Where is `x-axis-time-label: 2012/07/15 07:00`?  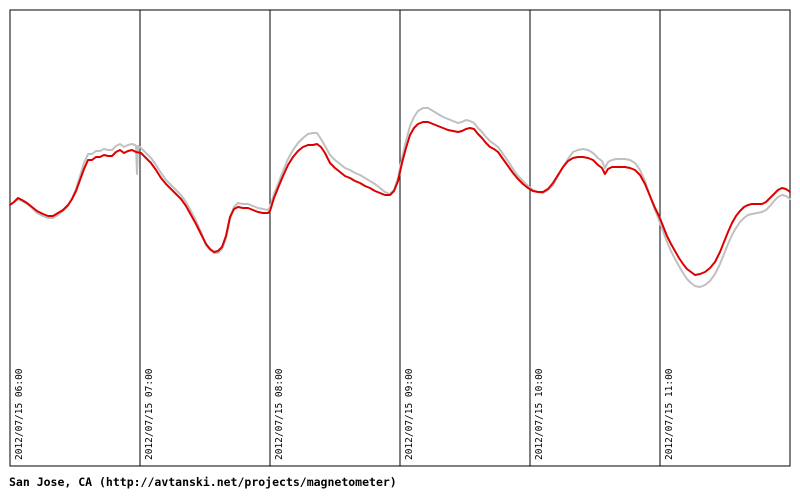 x-axis-time-label: 2012/07/15 07:00 is located at coordinates (149, 414).